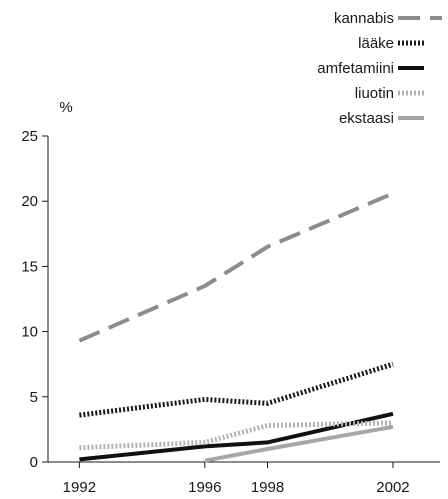 This screenshot has height=499, width=448. Describe the element at coordinates (376, 43) in the screenshot. I see `legend-label-lääke: lääke` at that location.